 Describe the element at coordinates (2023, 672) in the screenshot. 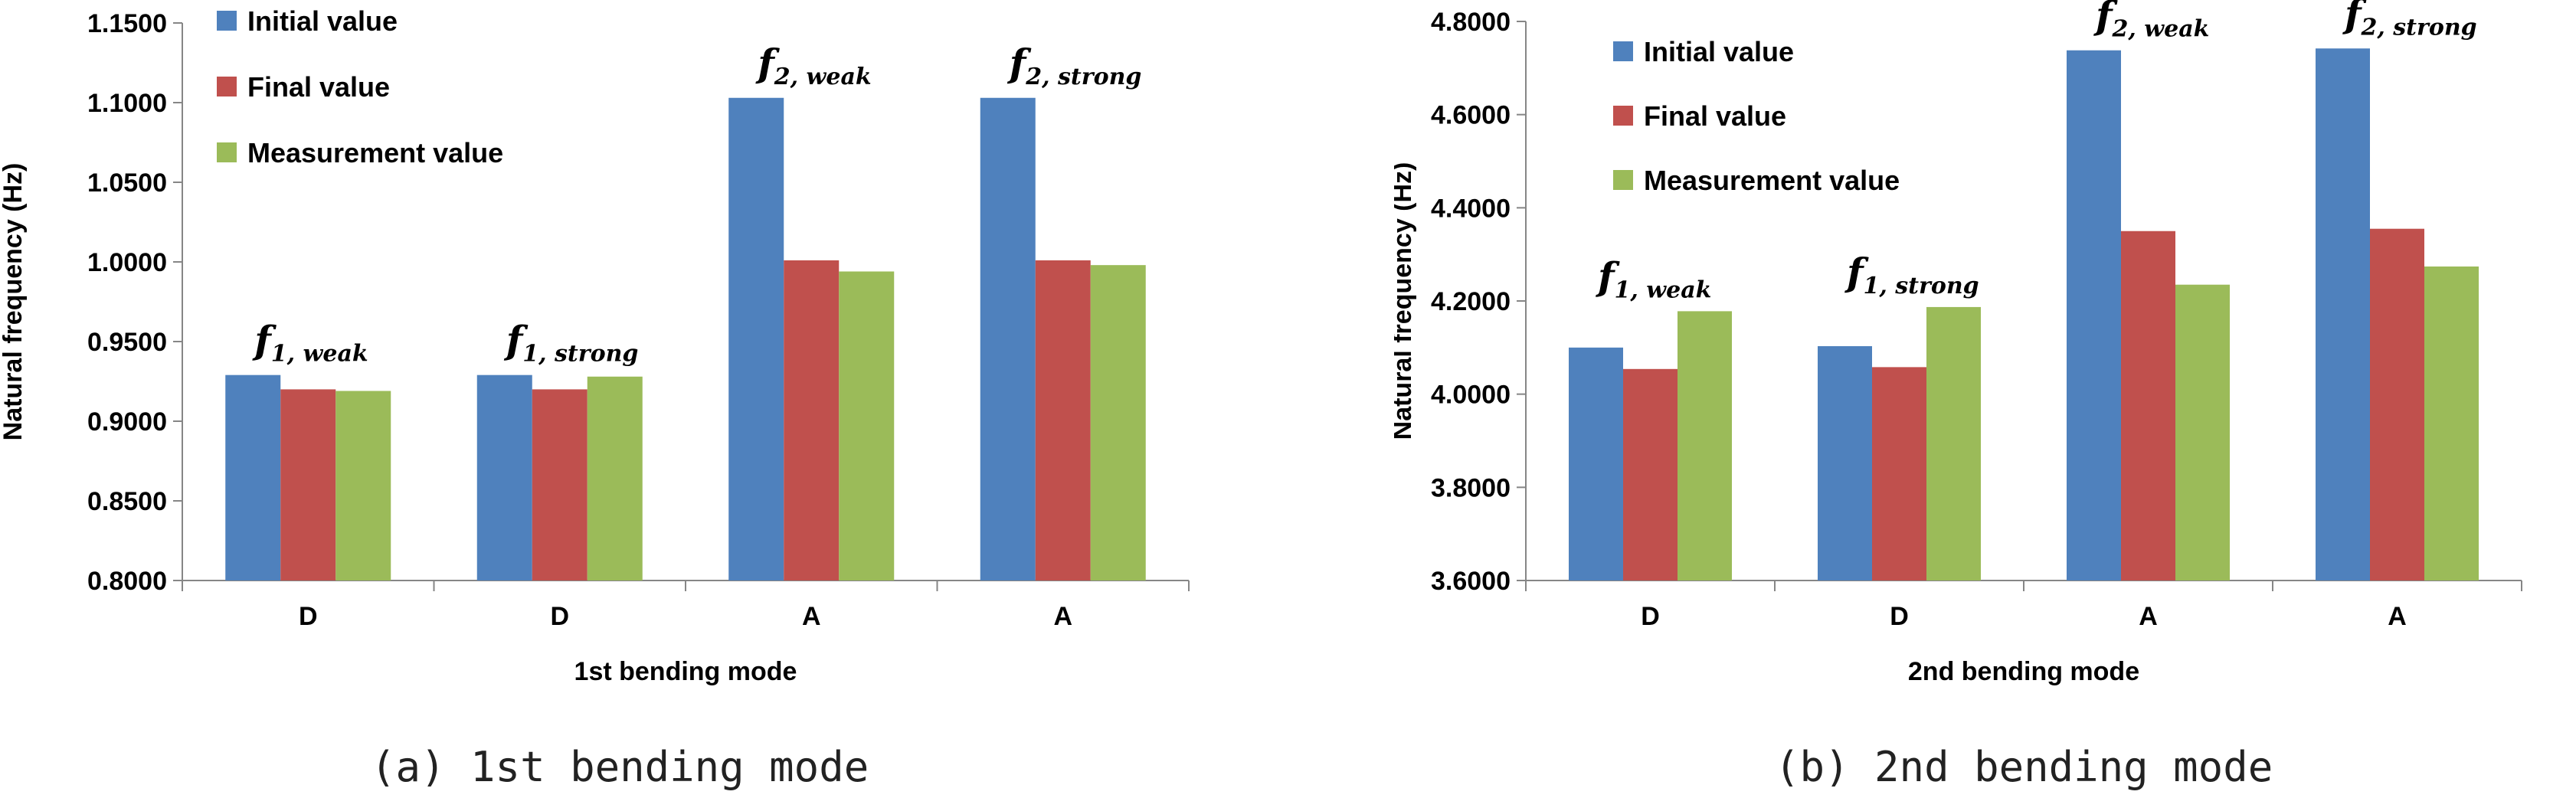

I see `x-axis-title: 2nd bending mode` at that location.